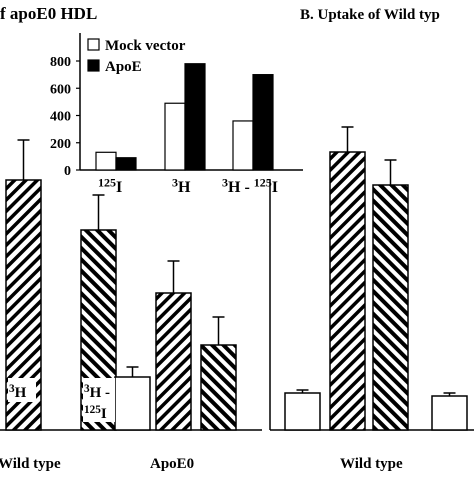 The height and width of the screenshot is (479, 474). What do you see at coordinates (67, 171) in the screenshot?
I see `inset-ytick-label: 0` at bounding box center [67, 171].